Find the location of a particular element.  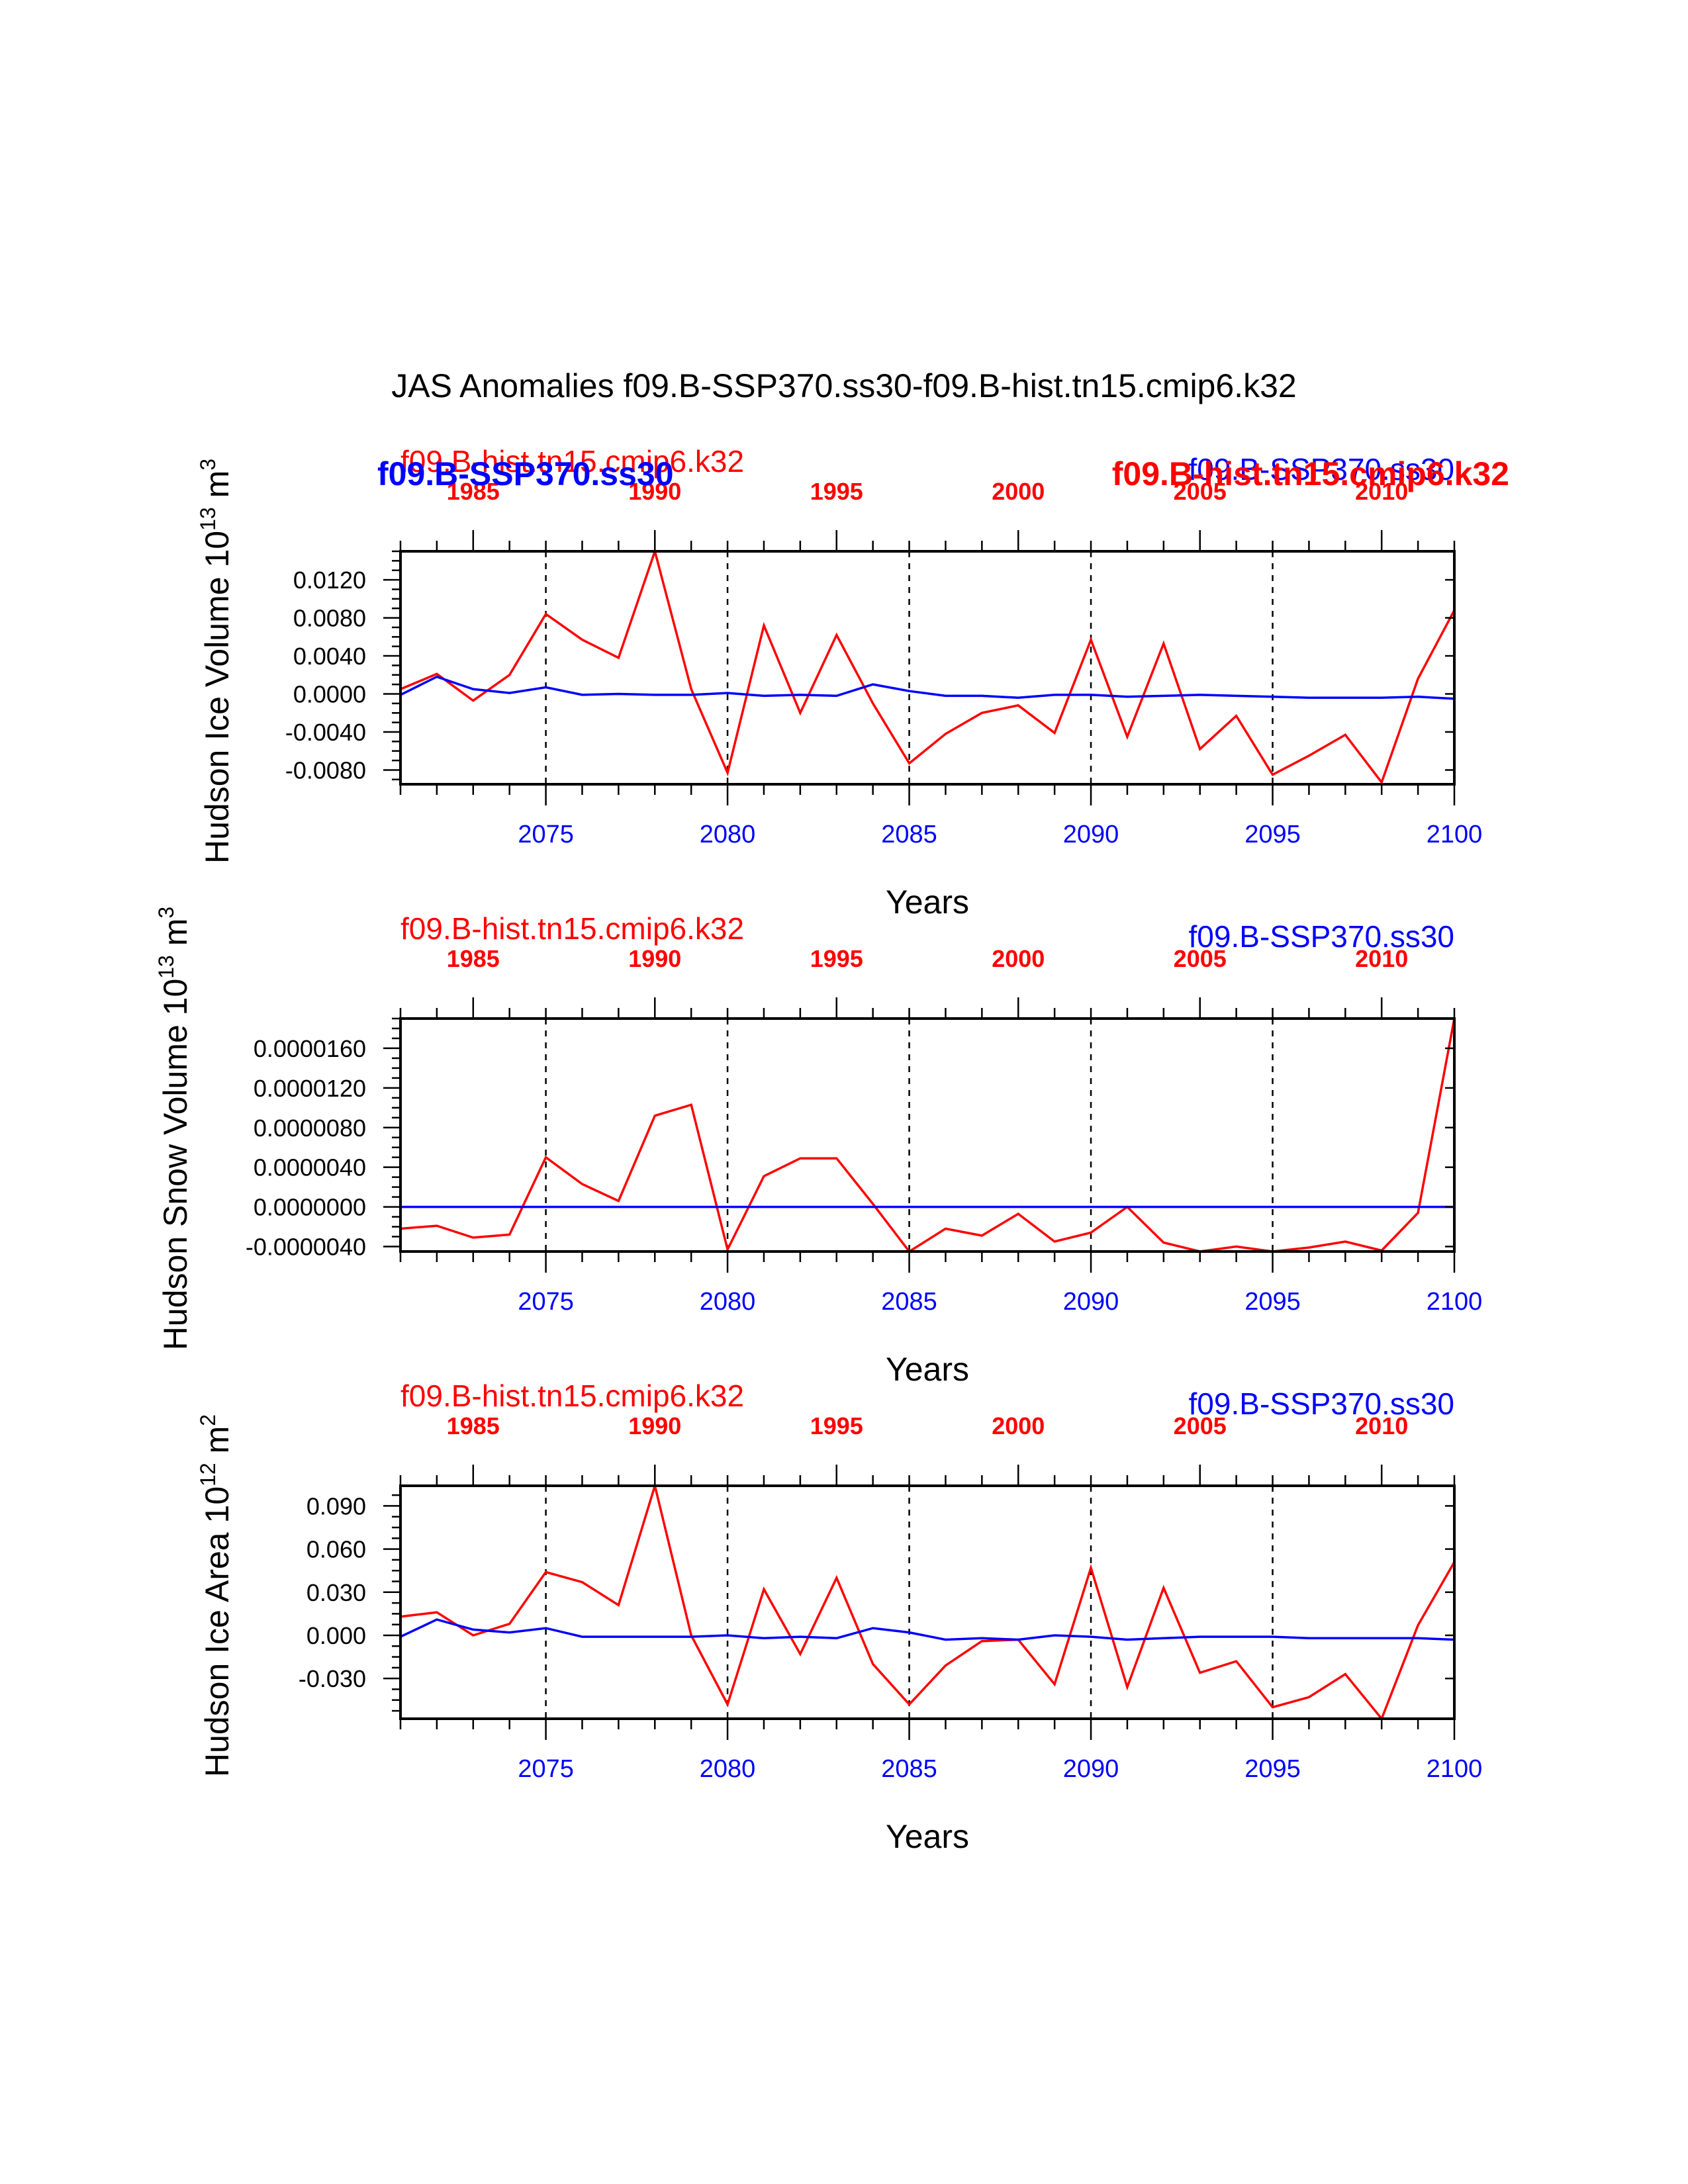

y-tick-label: 0.0000160 is located at coordinates (310, 1048).